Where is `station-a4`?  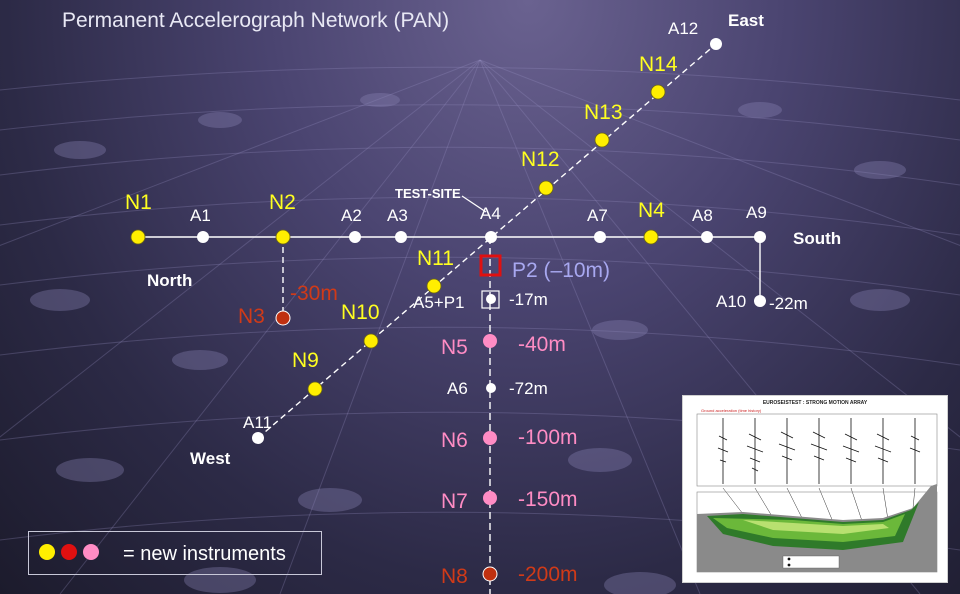
station-a4 is located at coordinates (491, 237).